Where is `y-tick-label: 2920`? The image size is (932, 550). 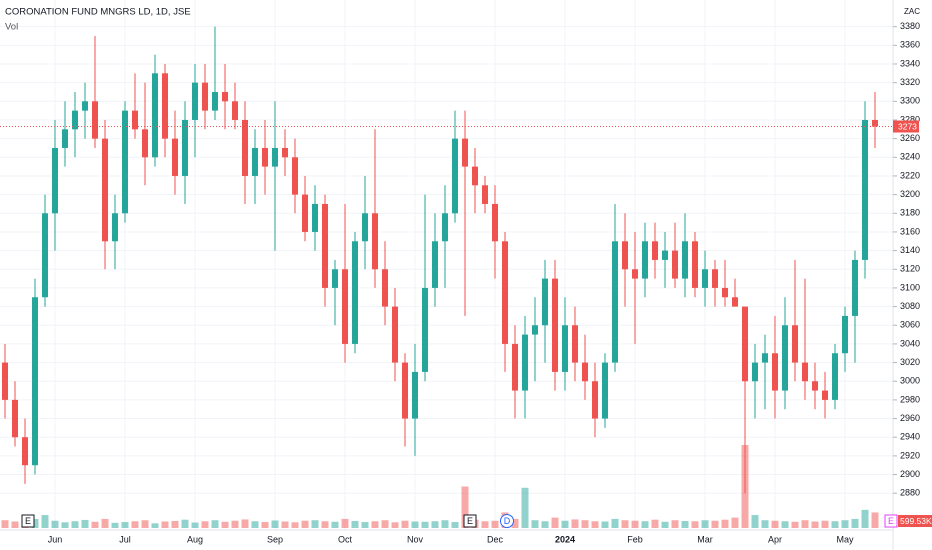
y-tick-label: 2920 is located at coordinates (910, 455).